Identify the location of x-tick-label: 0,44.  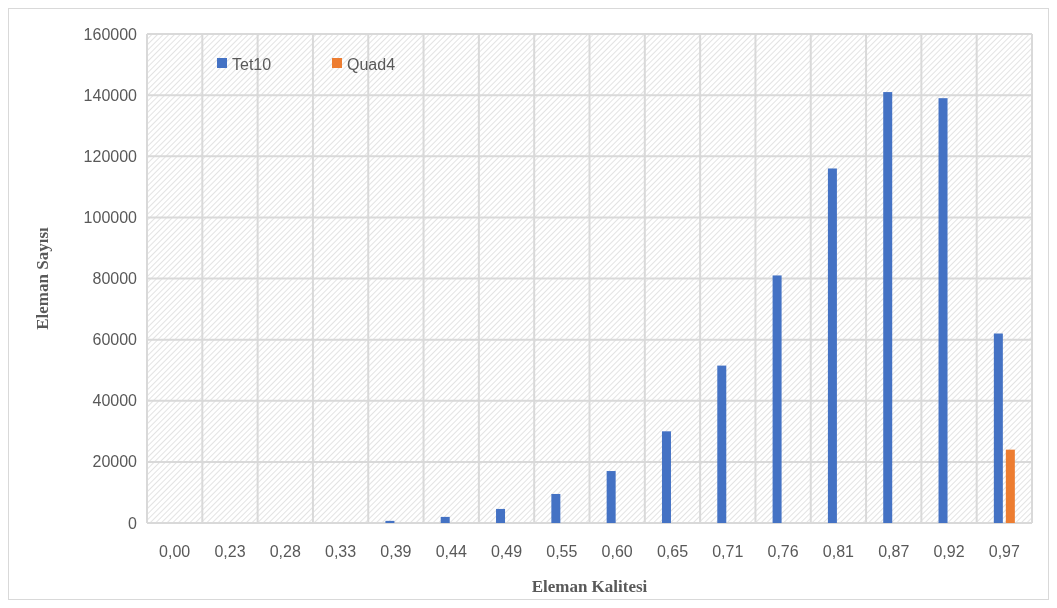
(451, 551).